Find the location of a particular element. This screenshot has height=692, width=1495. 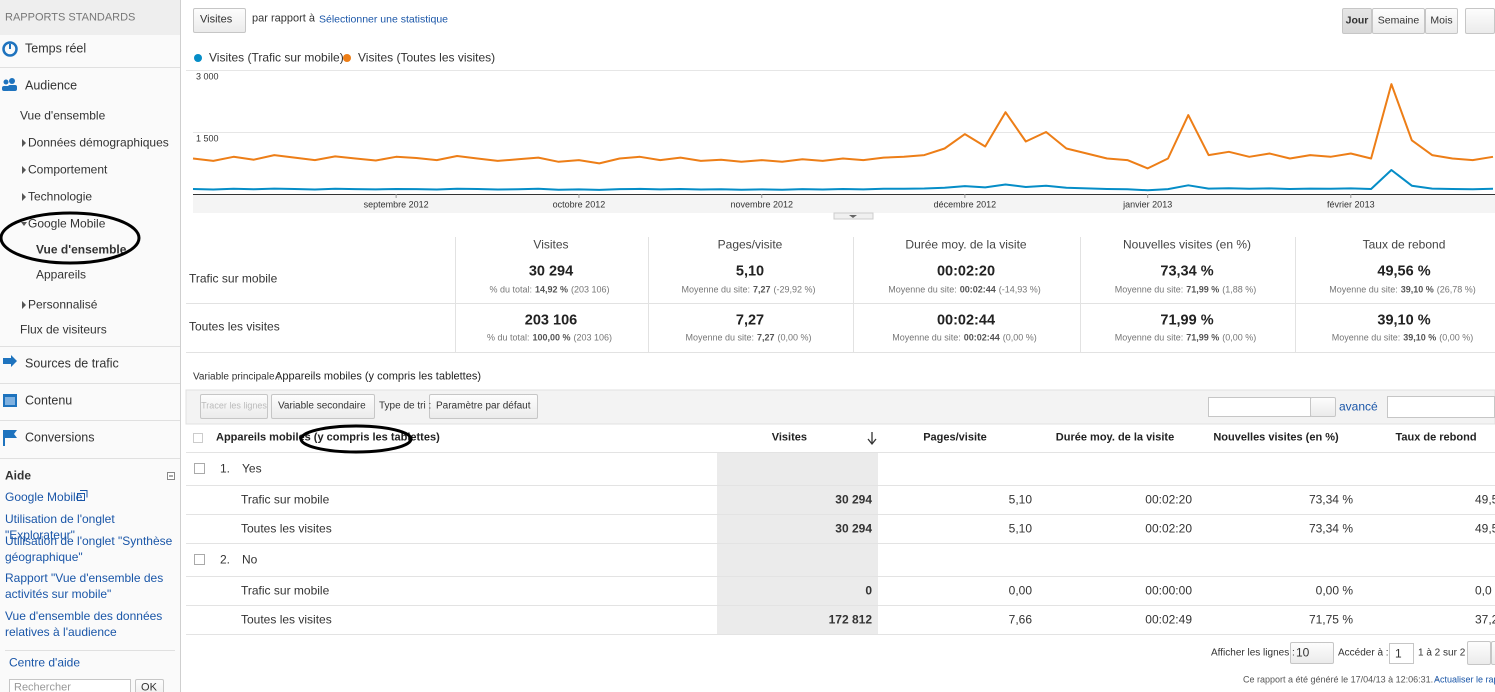

comparison-part: 39,10 % is located at coordinates (1420, 337).